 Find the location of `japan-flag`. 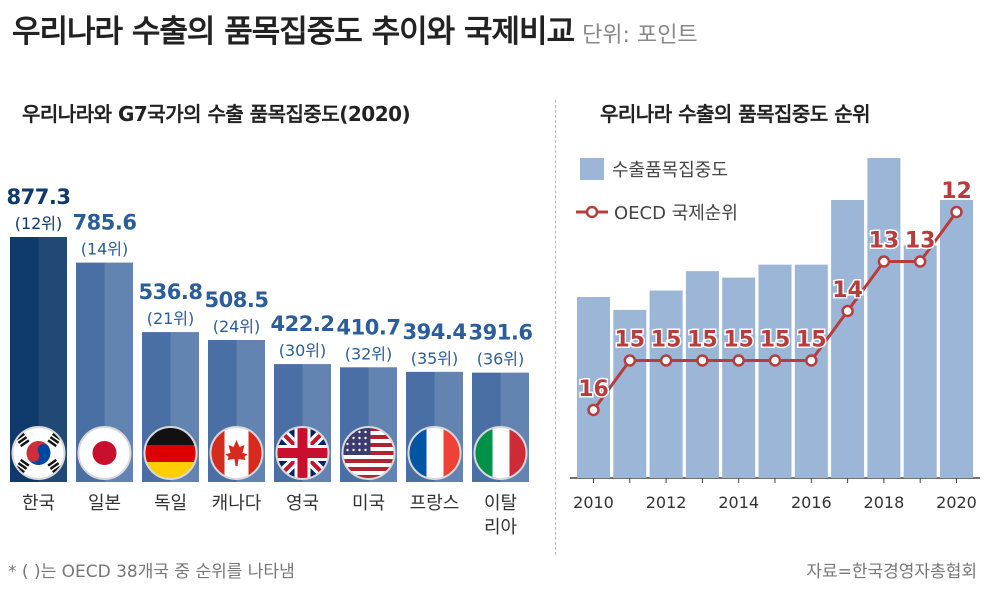

japan-flag is located at coordinates (104, 453).